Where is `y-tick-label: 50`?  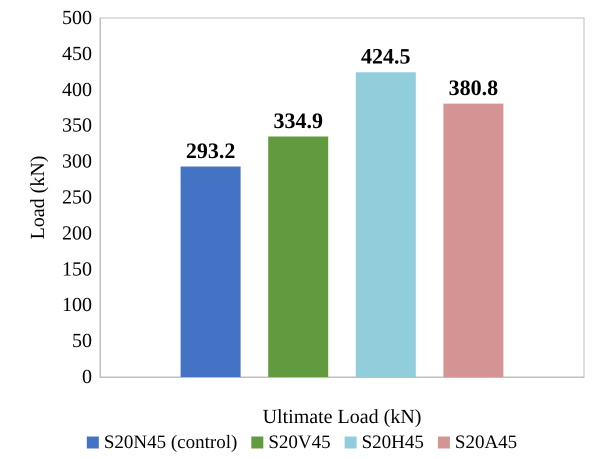 y-tick-label: 50 is located at coordinates (82, 341).